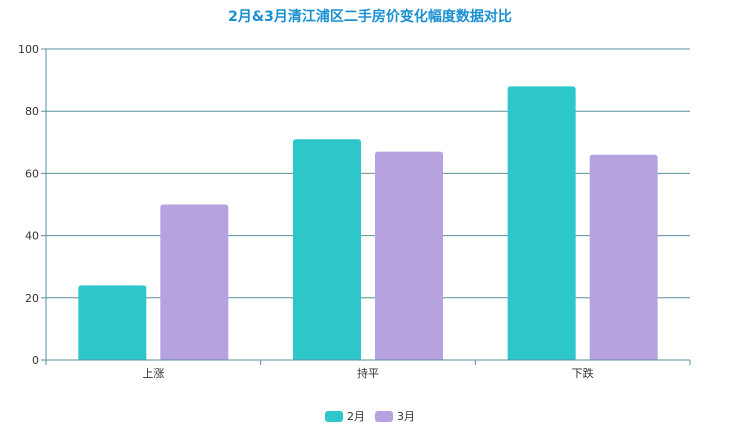  What do you see at coordinates (345, 416) in the screenshot?
I see `legend-item-series-1: 2月` at bounding box center [345, 416].